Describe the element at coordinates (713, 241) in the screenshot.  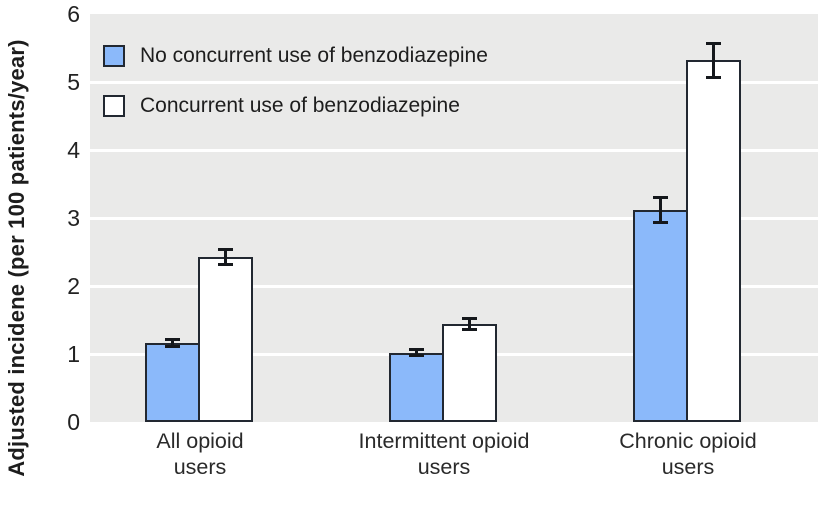
I see `bar-series2-group3` at that location.